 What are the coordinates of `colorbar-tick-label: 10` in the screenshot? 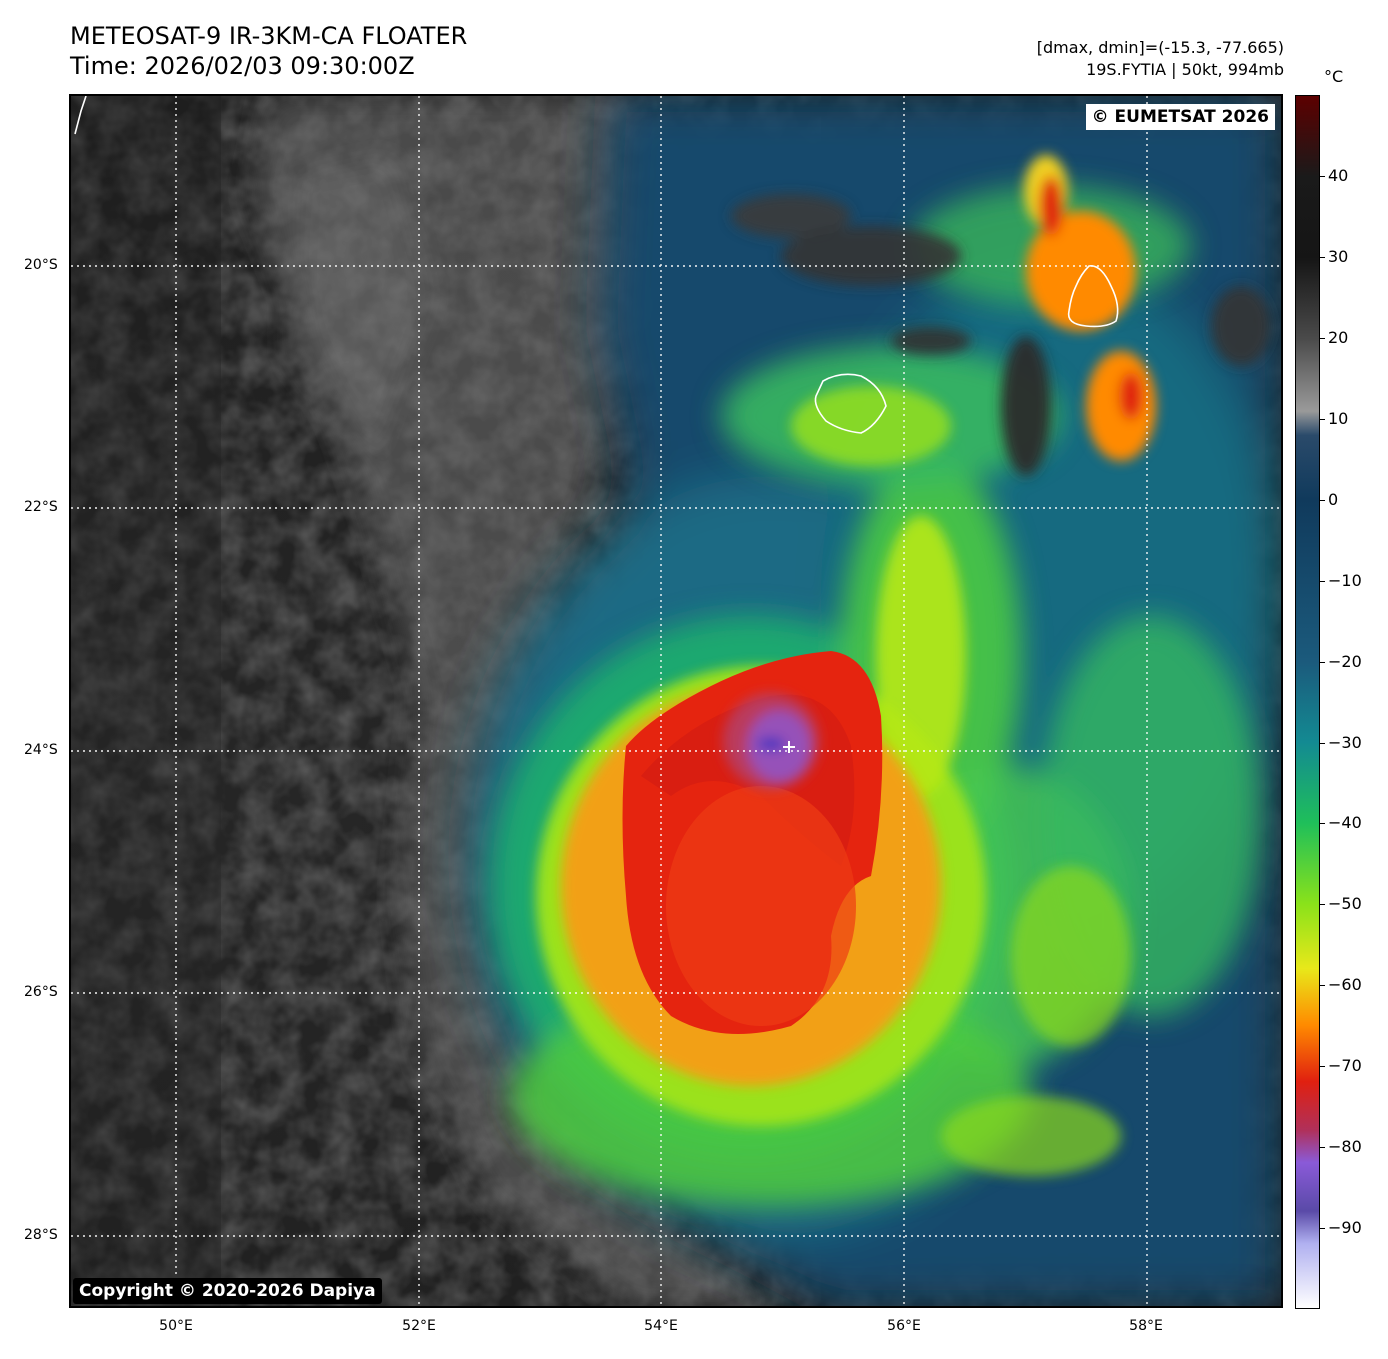 It's located at (1338, 418).